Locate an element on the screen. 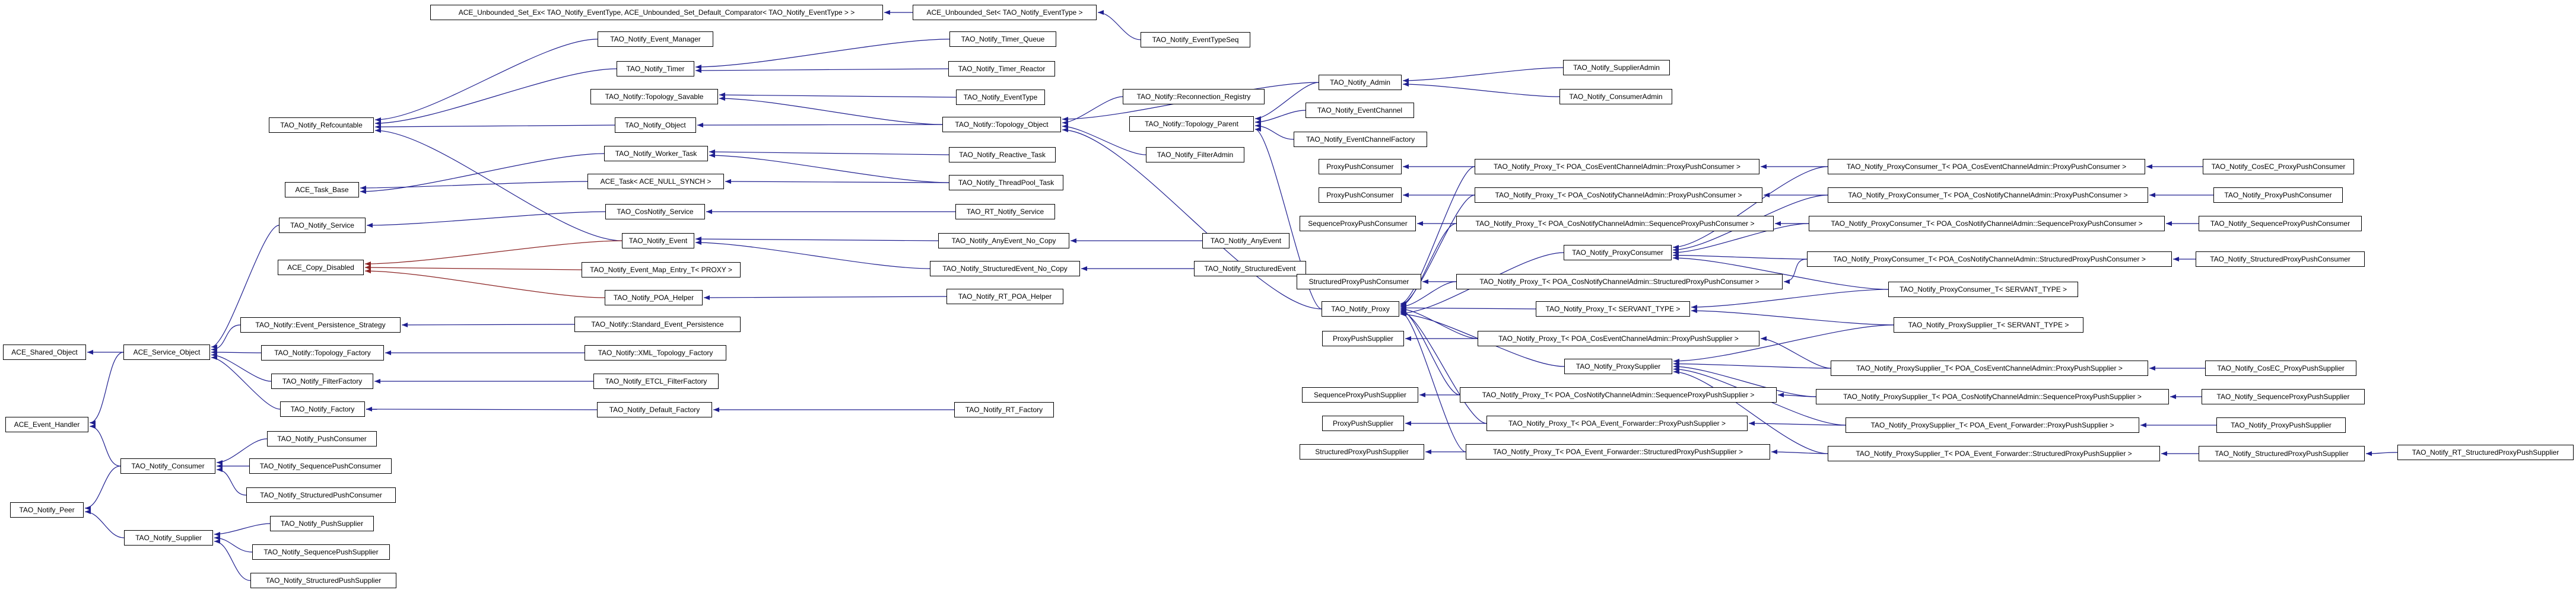 The height and width of the screenshot is (590, 2576). class-node-notify_str_proxy_push_consumer: TAO_Notify_StructuredProxyPushConsumer is located at coordinates (2280, 259).